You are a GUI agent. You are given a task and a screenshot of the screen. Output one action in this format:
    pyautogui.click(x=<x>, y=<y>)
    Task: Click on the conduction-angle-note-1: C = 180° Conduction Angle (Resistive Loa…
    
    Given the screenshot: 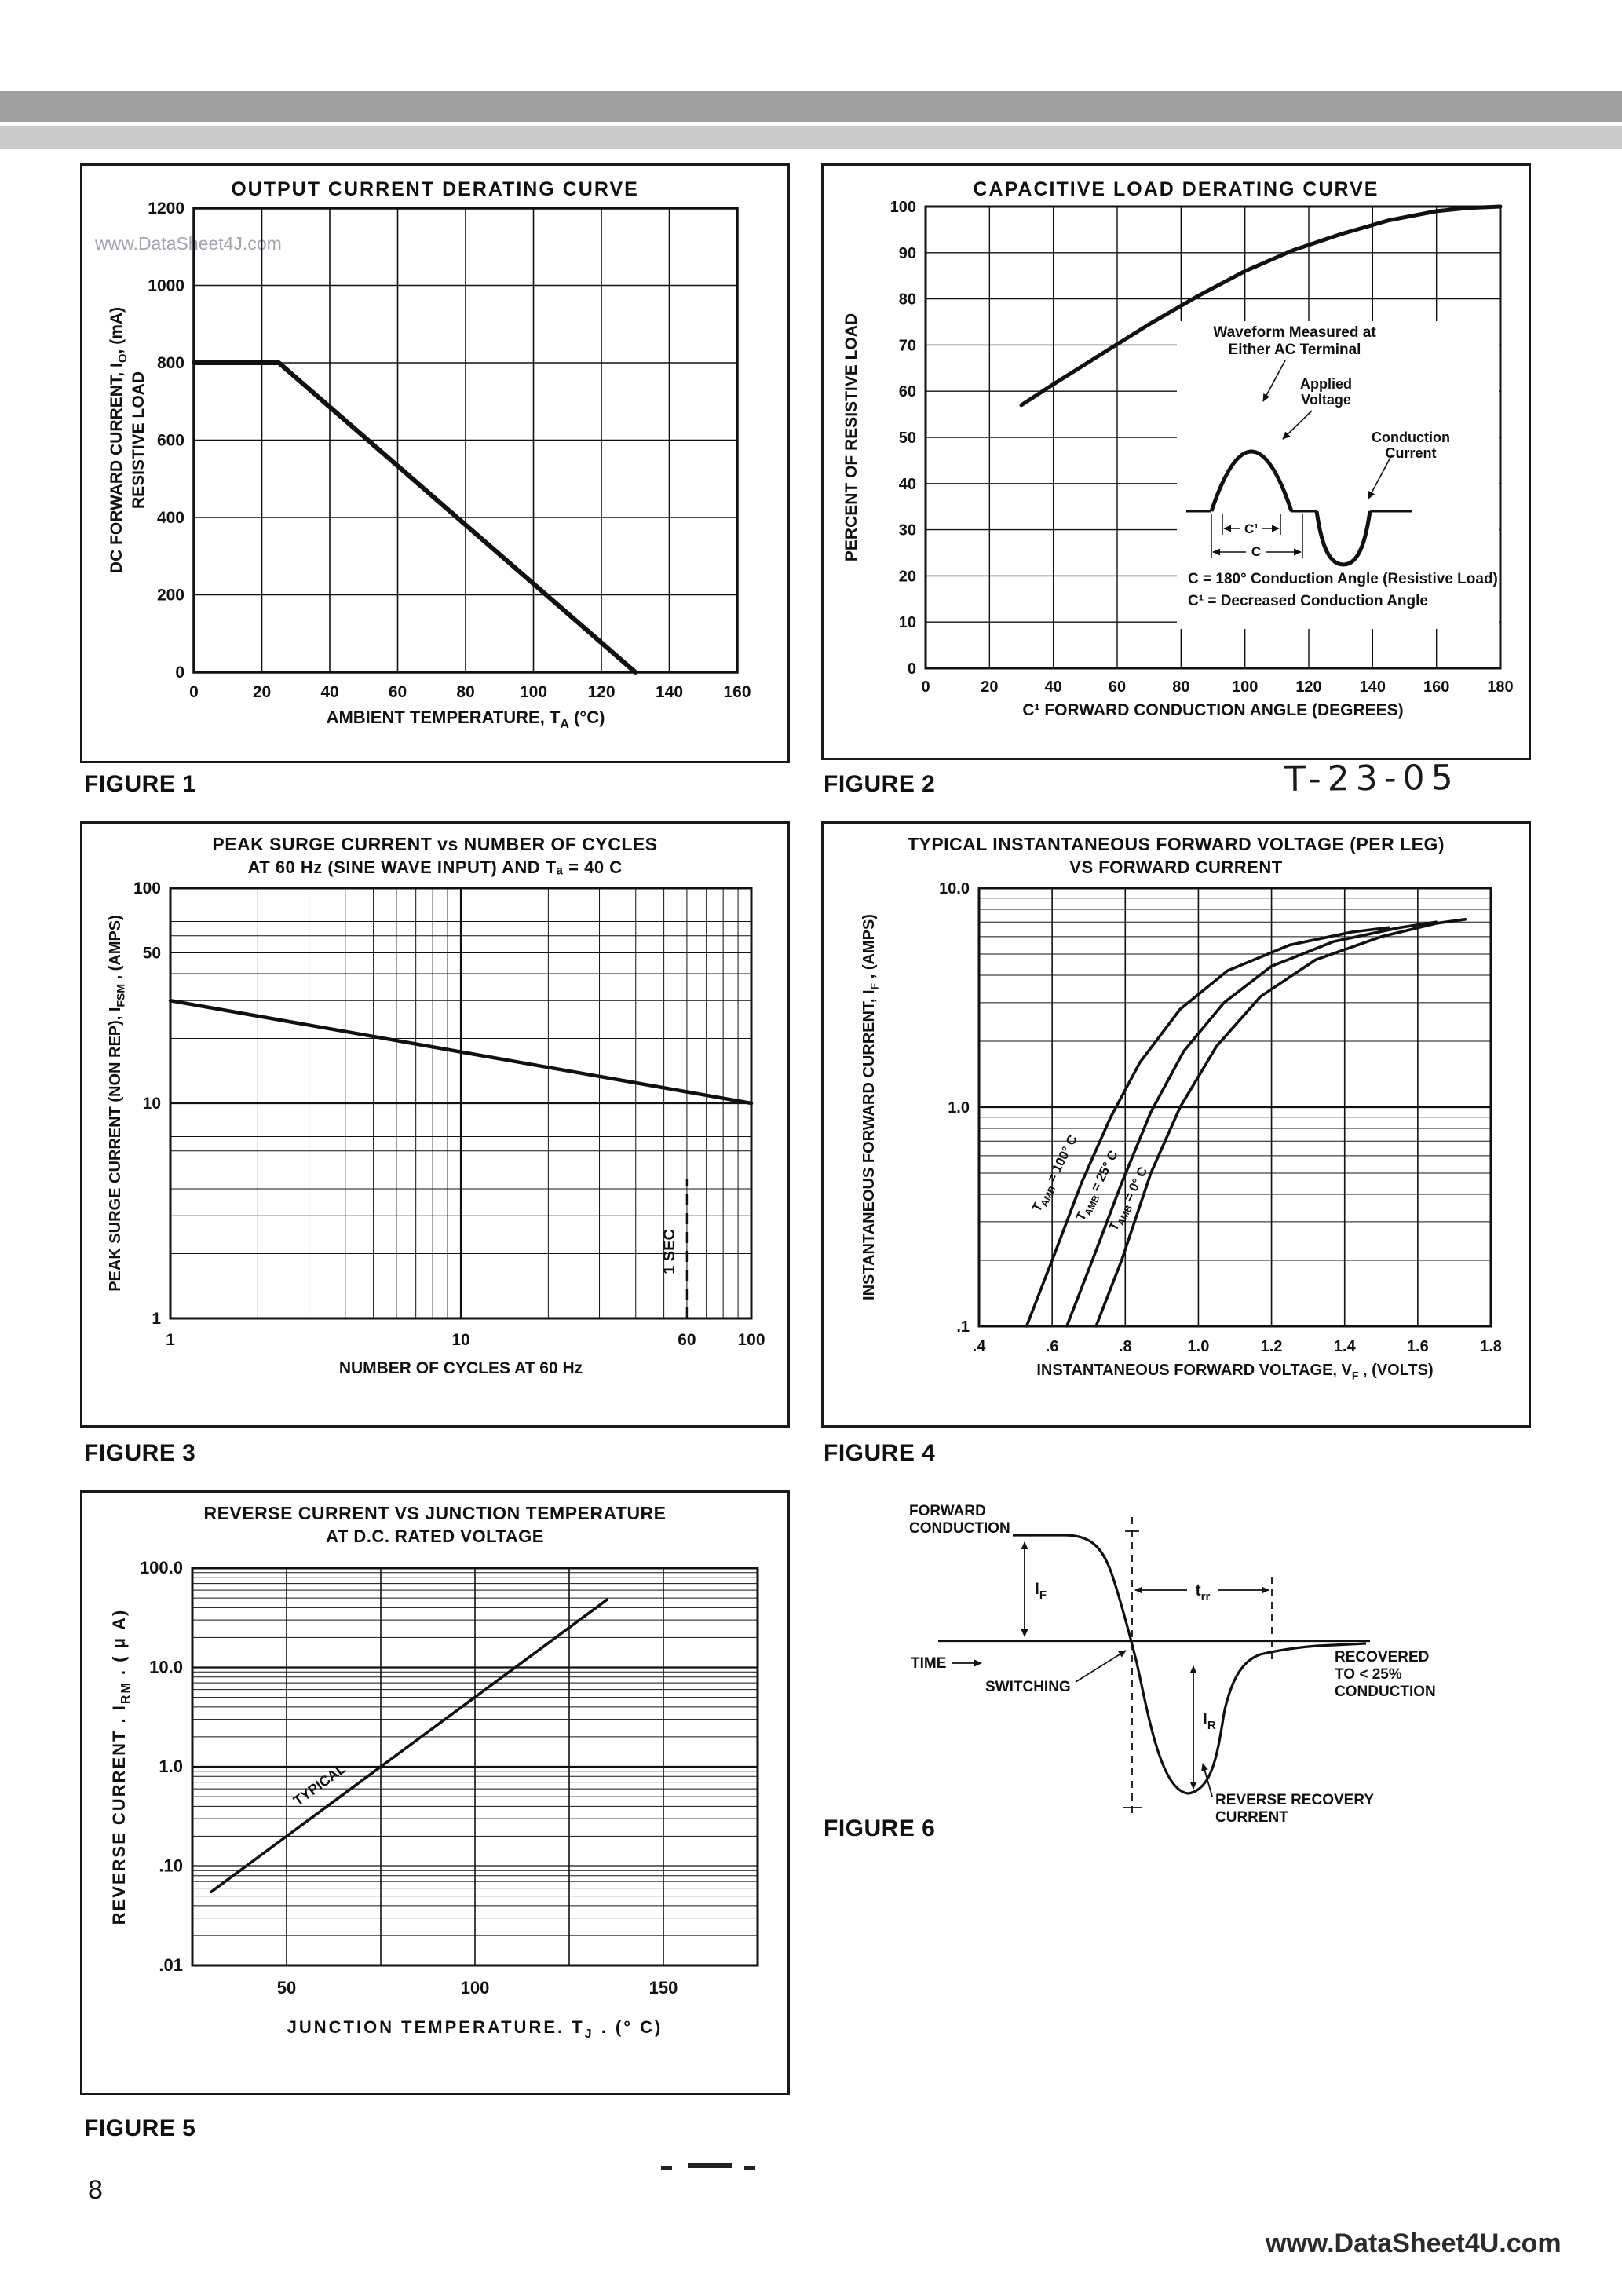 What is the action you would take?
    pyautogui.click(x=1343, y=579)
    